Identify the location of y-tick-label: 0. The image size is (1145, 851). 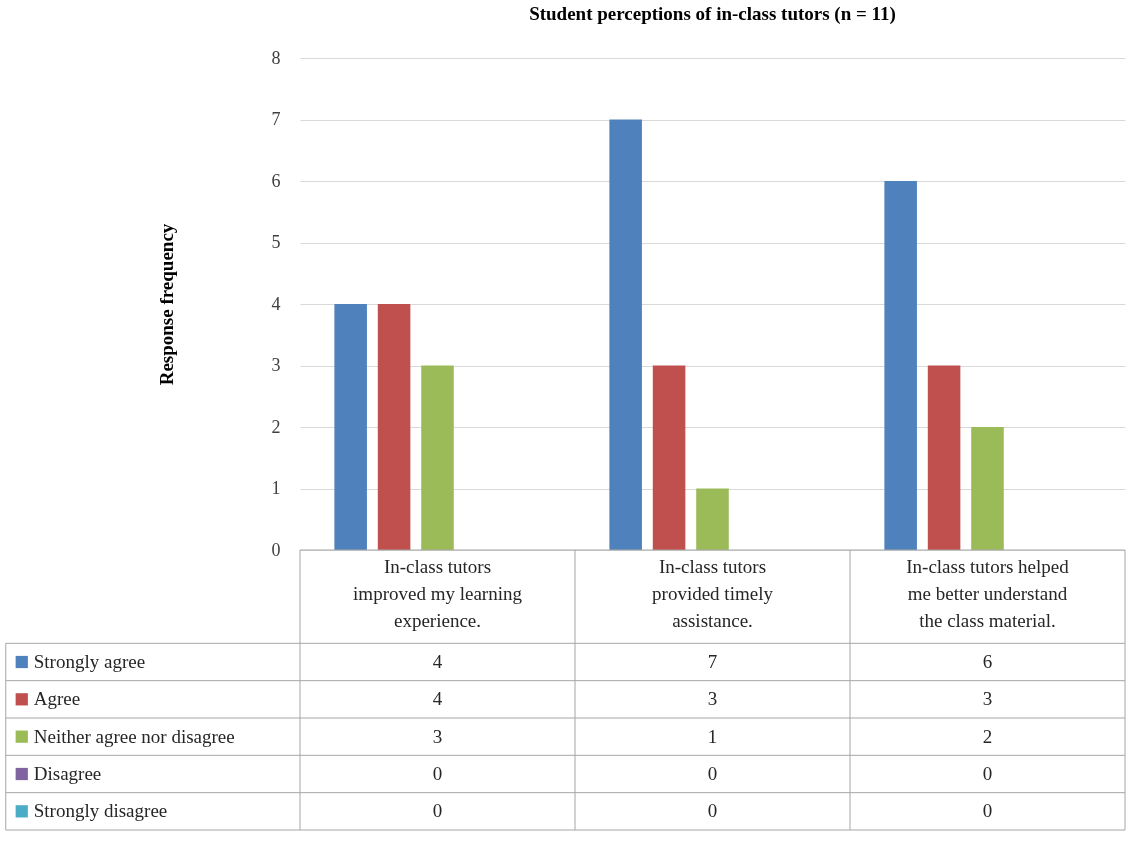
(276, 549).